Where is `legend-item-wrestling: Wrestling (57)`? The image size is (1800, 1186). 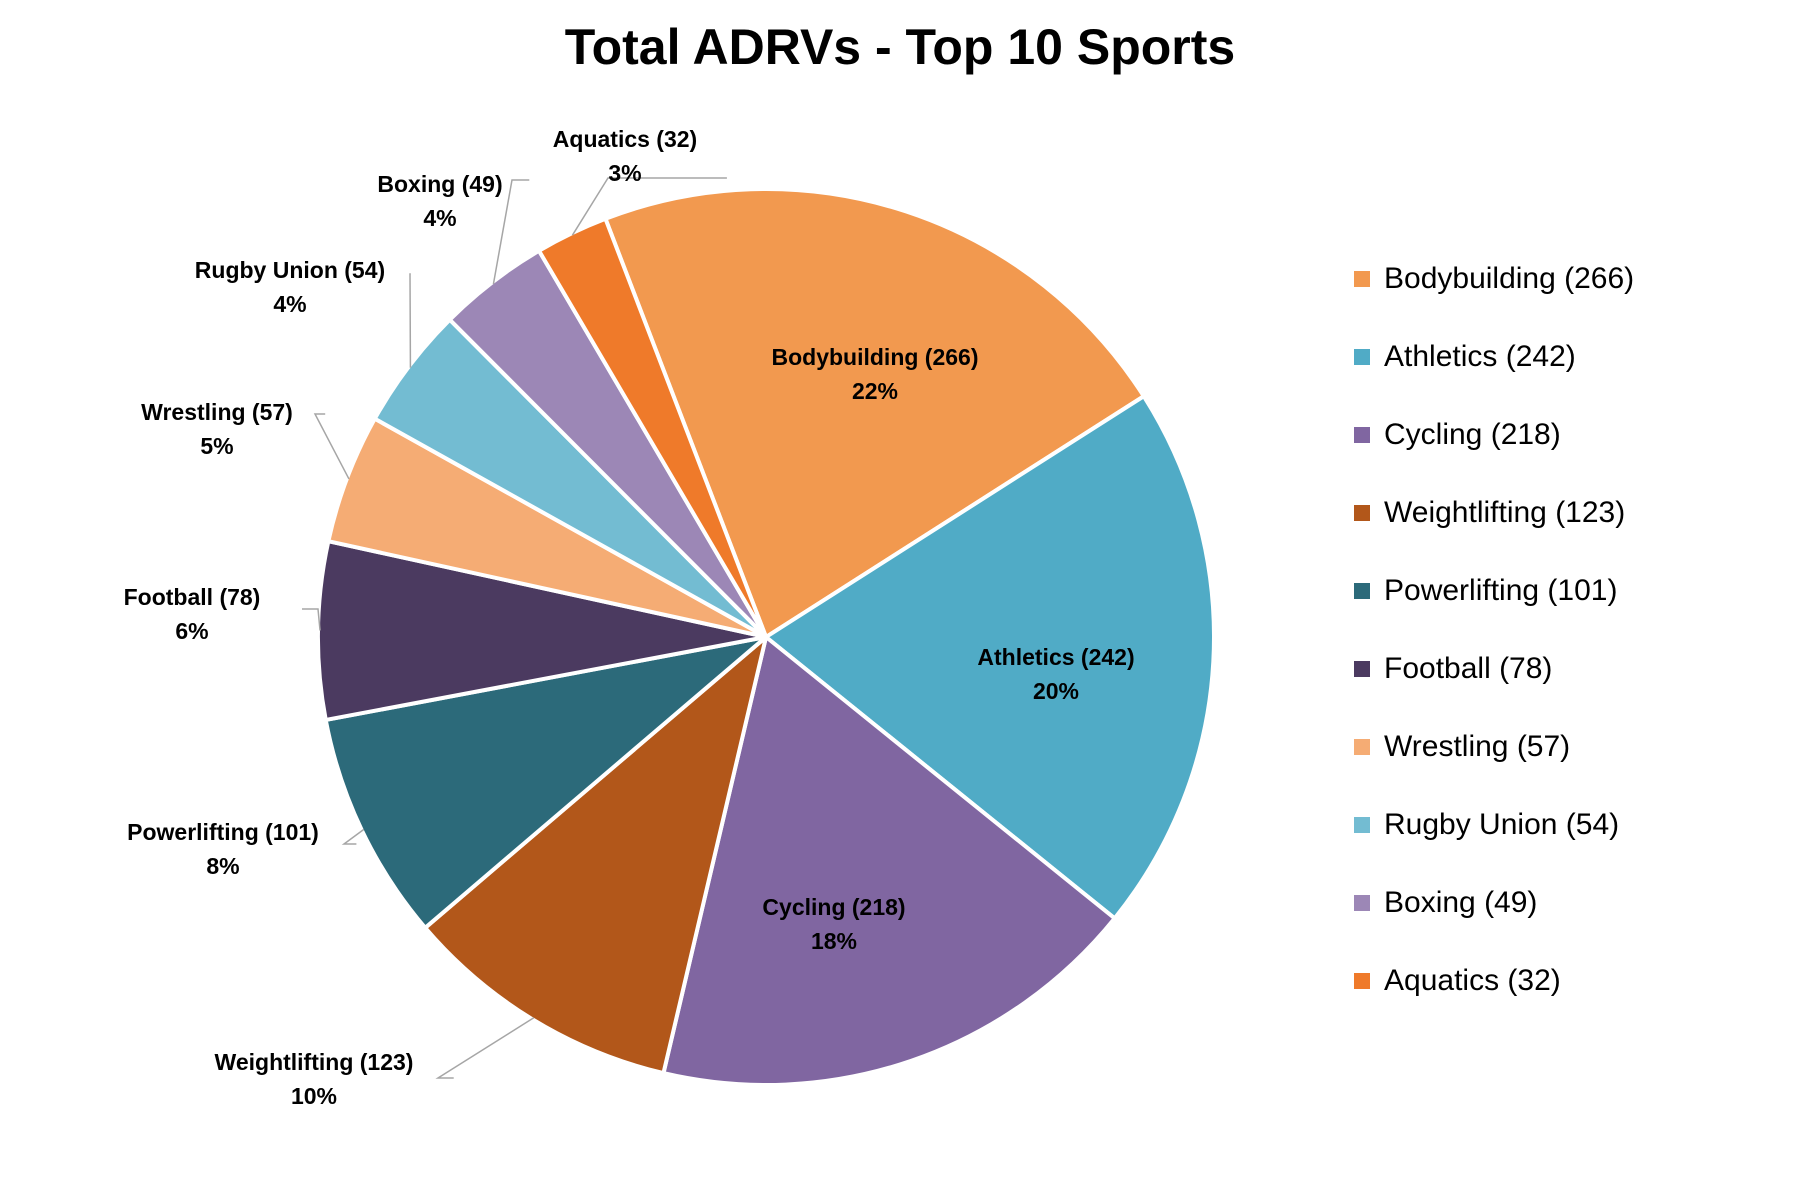
legend-item-wrestling: Wrestling (57) is located at coordinates (1494, 747).